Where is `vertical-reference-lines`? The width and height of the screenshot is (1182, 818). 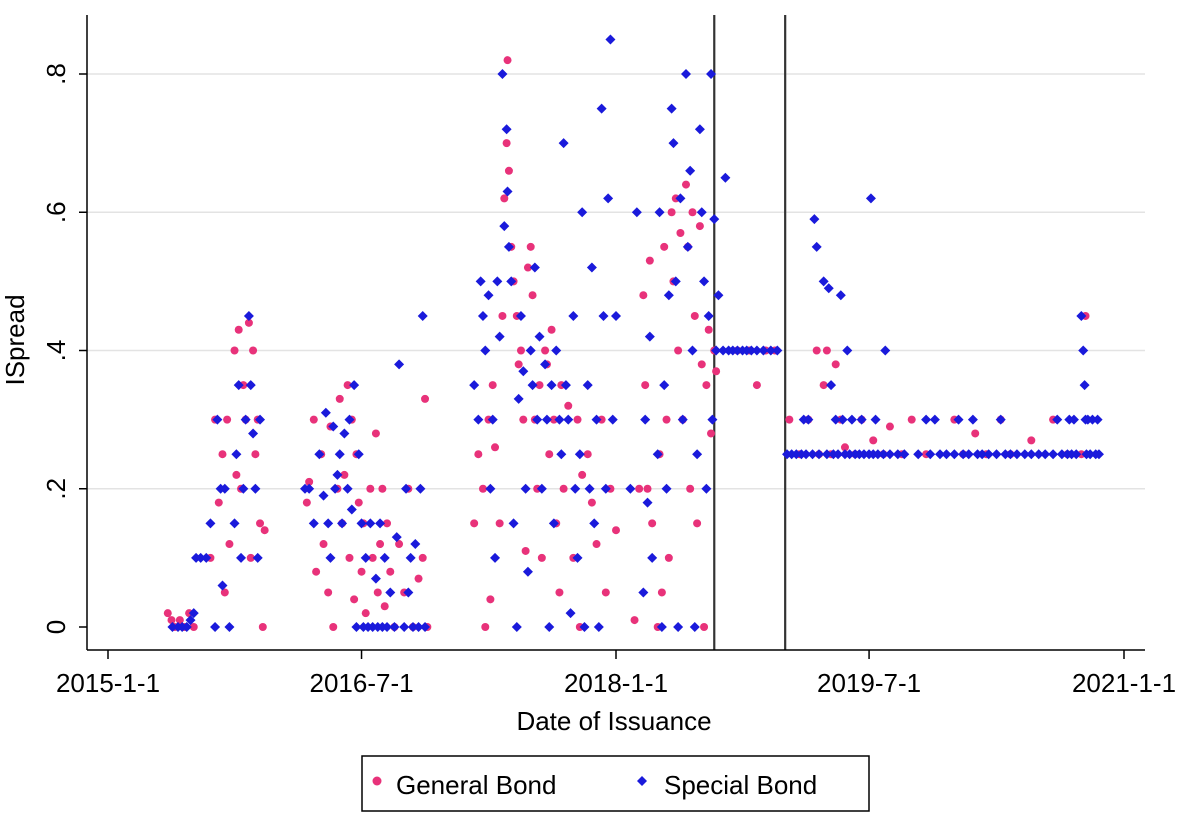 vertical-reference-lines is located at coordinates (750, 332).